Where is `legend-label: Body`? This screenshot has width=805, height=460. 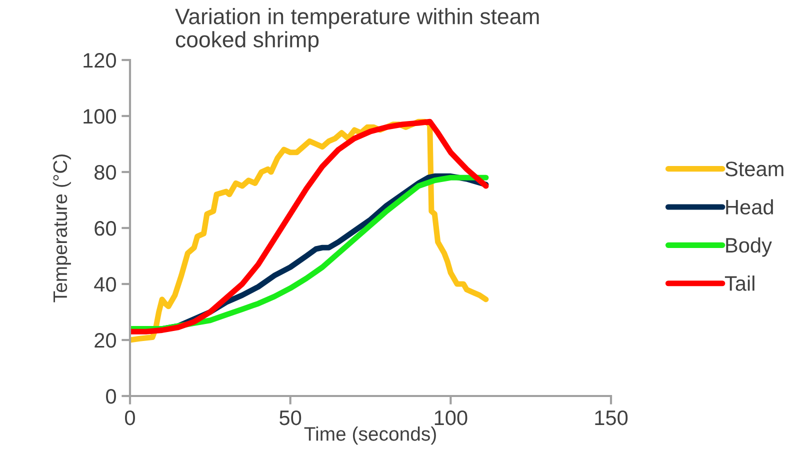 legend-label: Body is located at coordinates (749, 247).